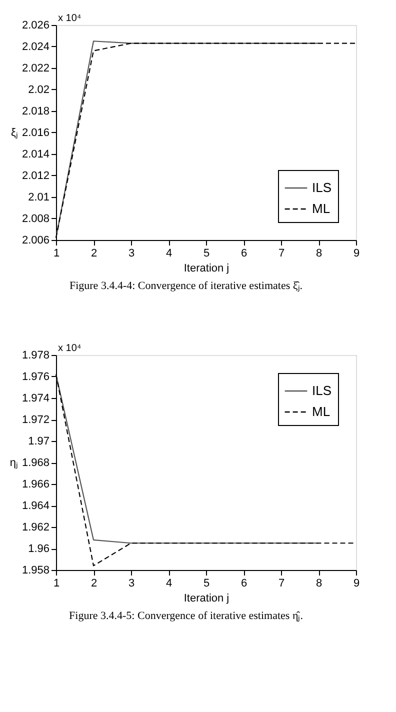  What do you see at coordinates (36, 377) in the screenshot?
I see `y-tick-label: 1.976` at bounding box center [36, 377].